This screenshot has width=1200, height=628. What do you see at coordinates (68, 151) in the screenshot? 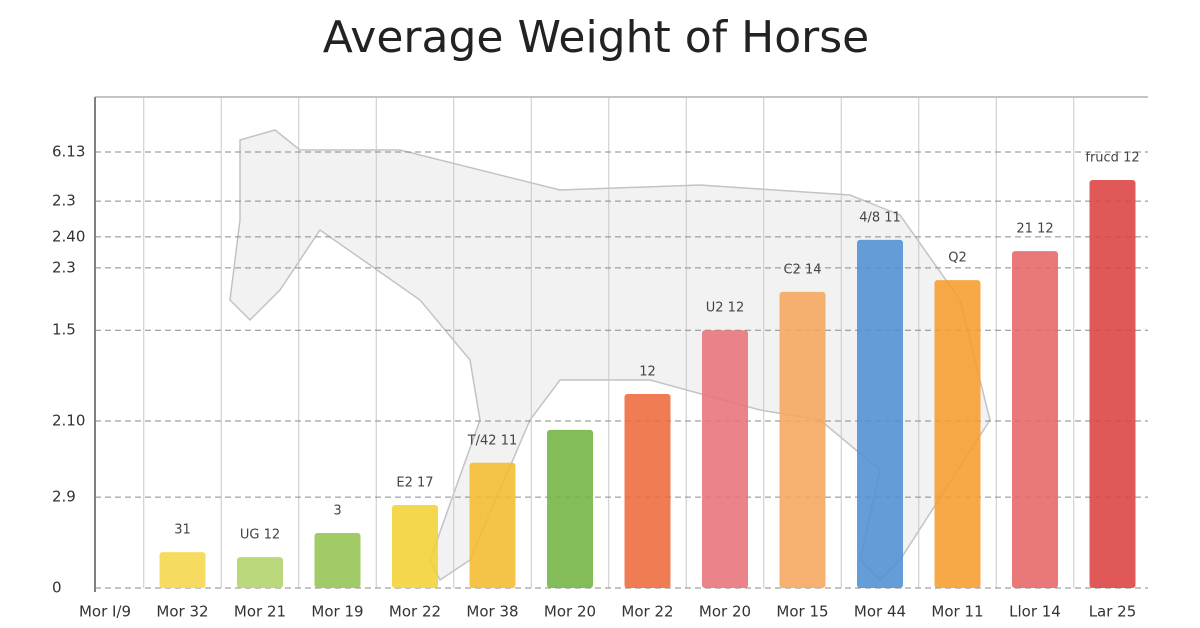
I see `y-tick-label: 6.13` at bounding box center [68, 151].